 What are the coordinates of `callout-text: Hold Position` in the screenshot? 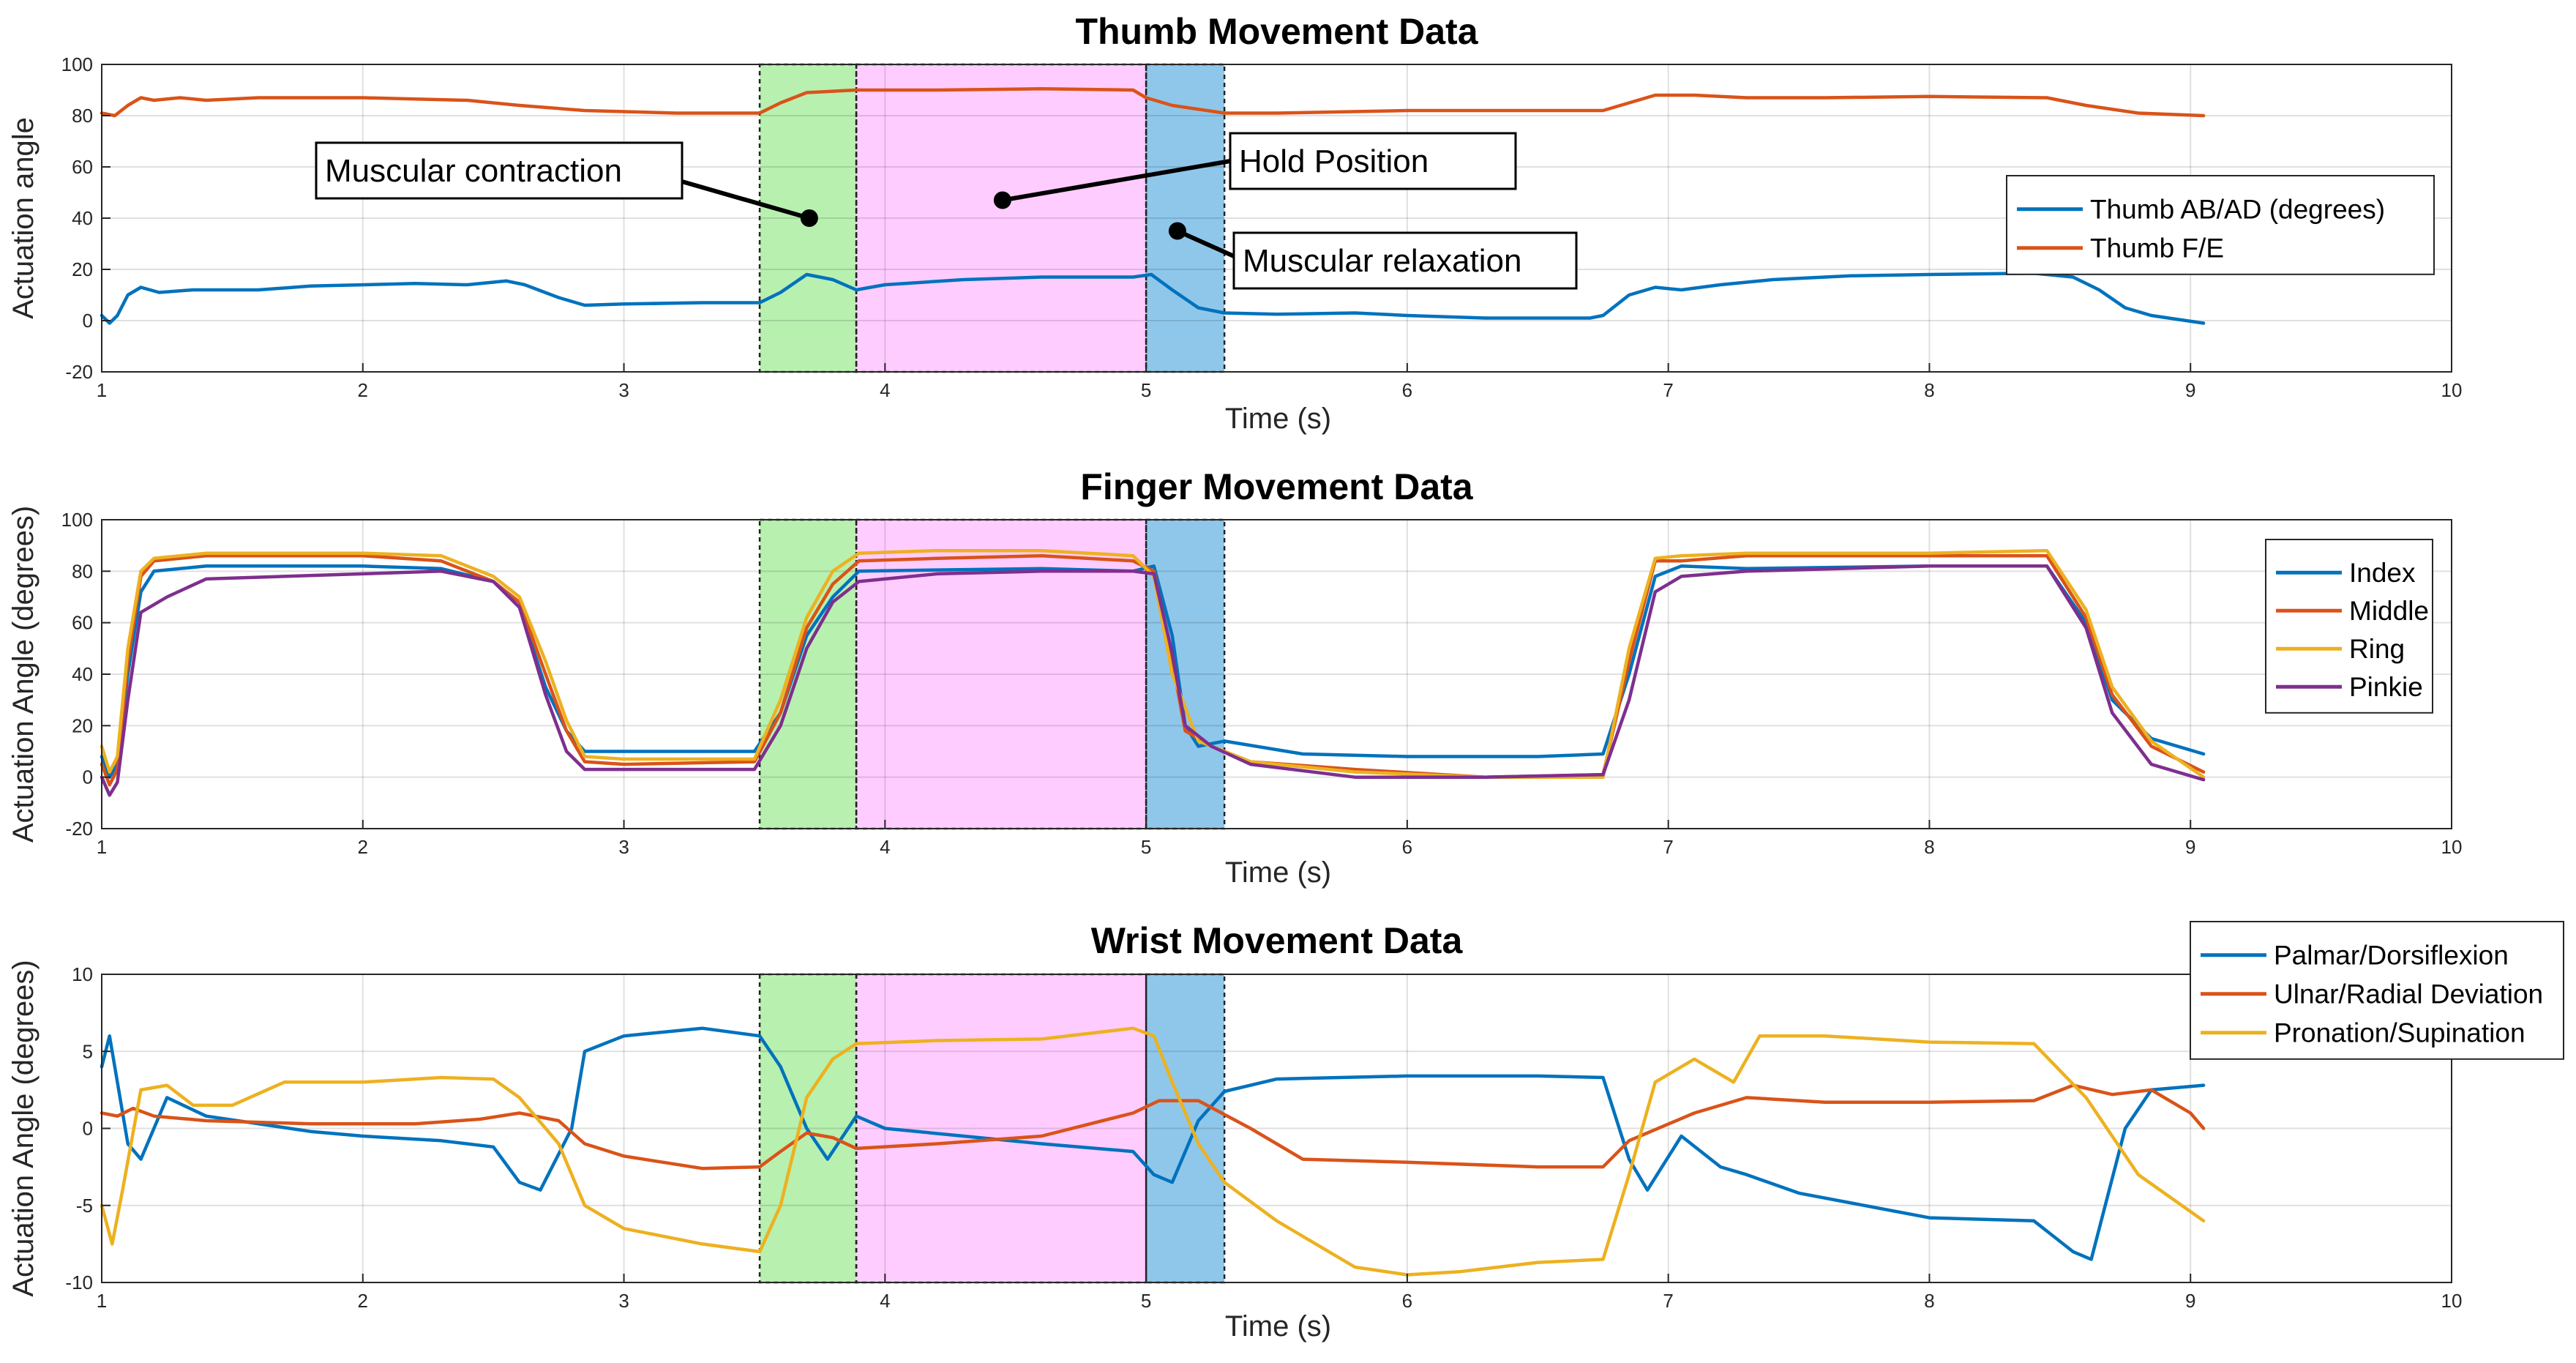 It's located at (1334, 161).